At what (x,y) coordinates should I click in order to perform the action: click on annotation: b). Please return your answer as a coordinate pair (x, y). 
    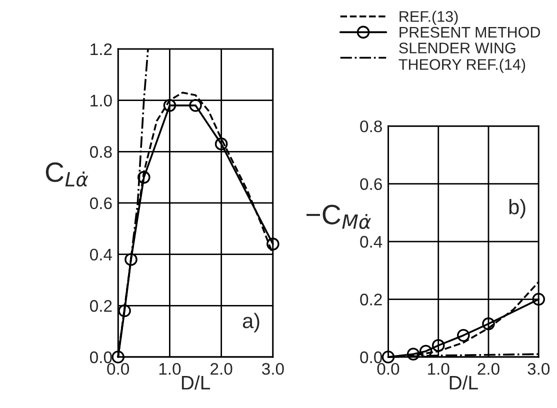
    Looking at the image, I should click on (517, 208).